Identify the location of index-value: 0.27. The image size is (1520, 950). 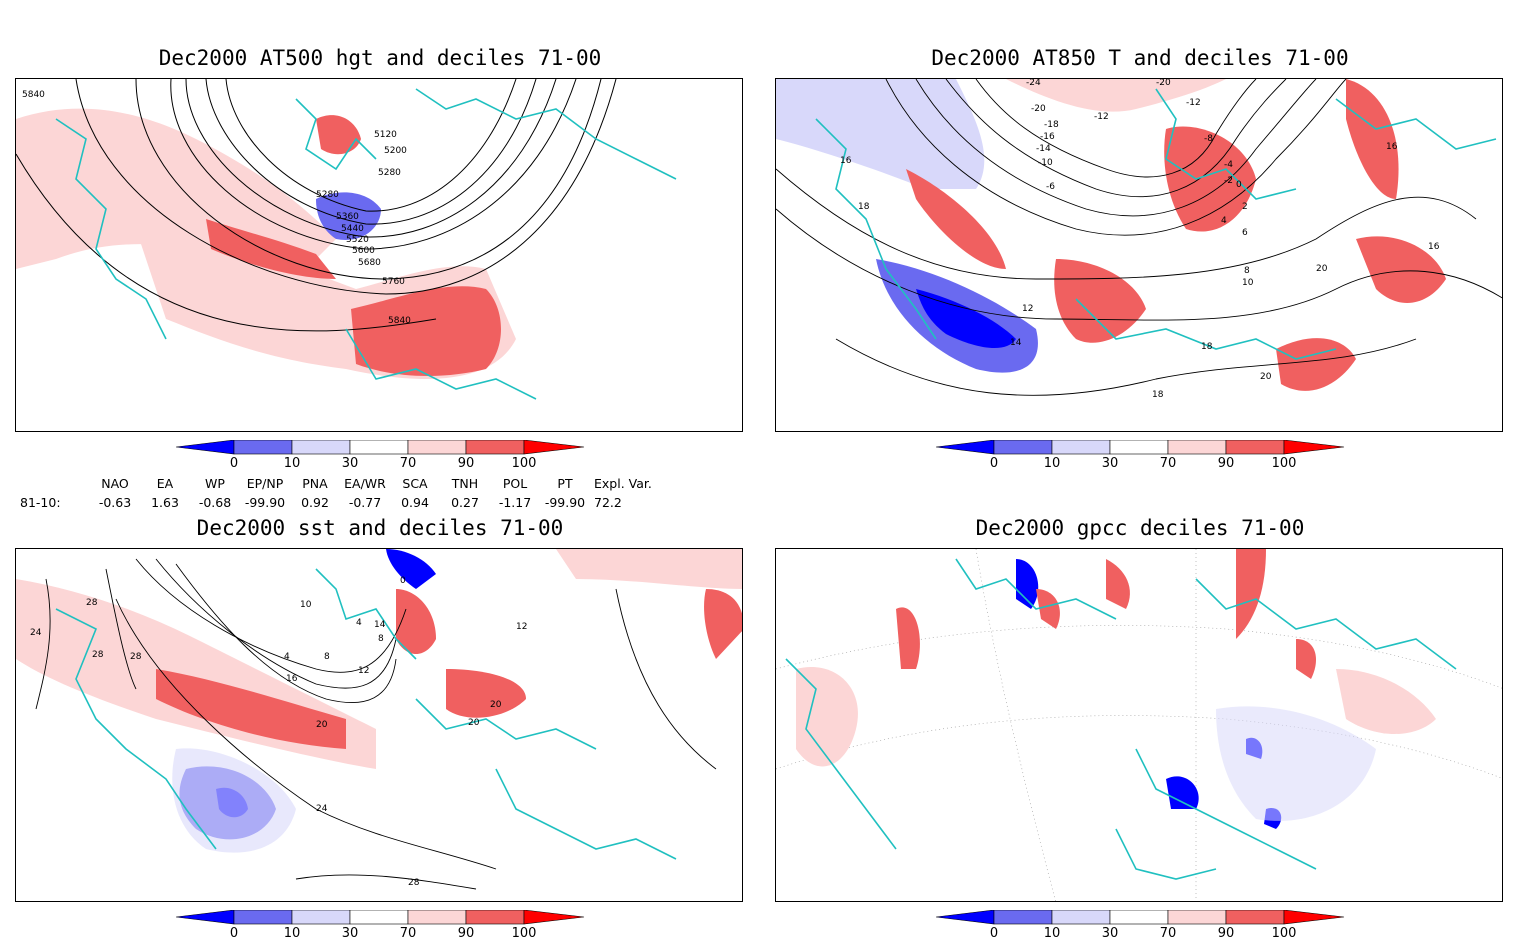
(465, 502).